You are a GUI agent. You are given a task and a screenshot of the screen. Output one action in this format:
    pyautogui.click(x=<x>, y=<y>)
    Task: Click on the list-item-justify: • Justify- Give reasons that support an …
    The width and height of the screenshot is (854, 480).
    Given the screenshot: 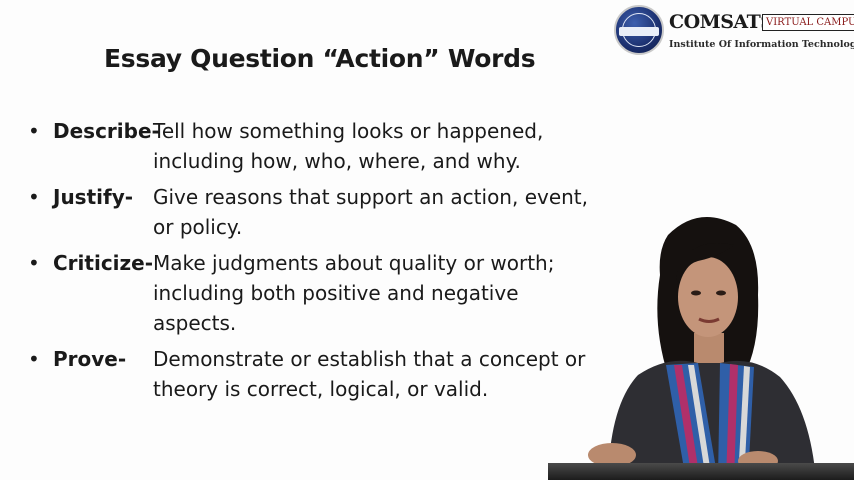 What is the action you would take?
    pyautogui.click(x=308, y=212)
    